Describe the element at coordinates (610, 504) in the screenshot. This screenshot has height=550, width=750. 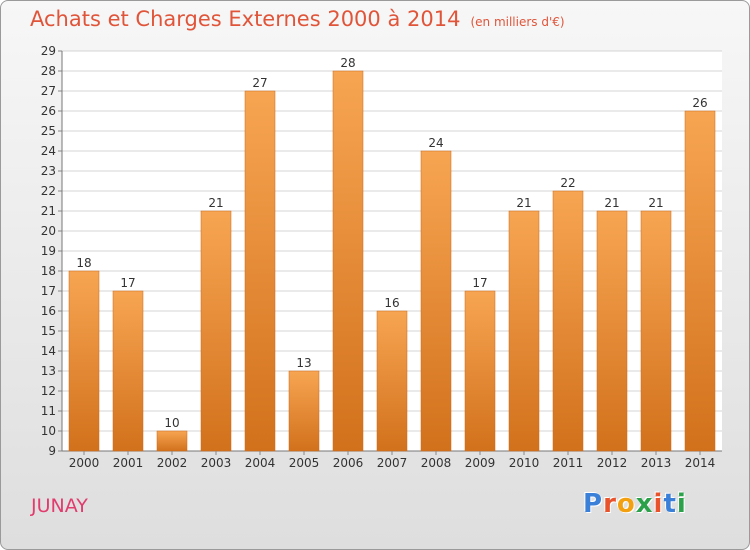
I see `logo-letter: r` at that location.